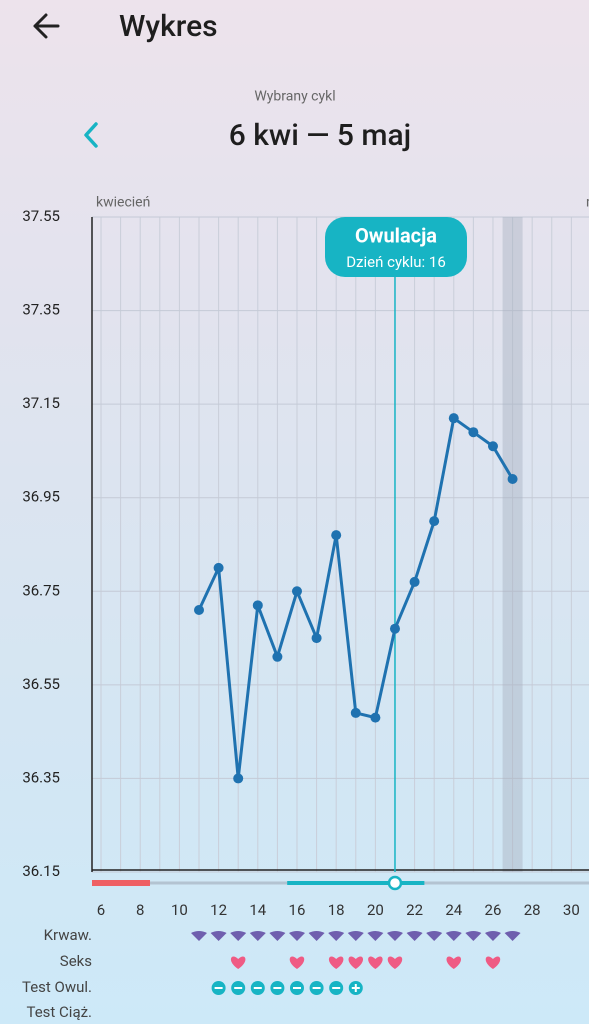 This screenshot has width=589, height=1024. I want to click on month-label: maj, so click(587, 203).